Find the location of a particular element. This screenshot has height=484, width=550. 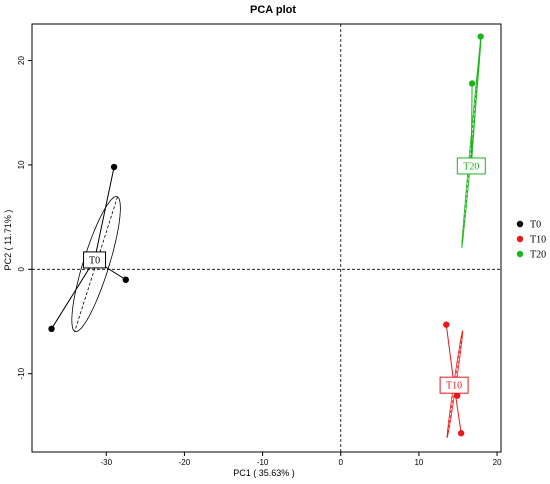

centroid-label: T10 is located at coordinates (454, 386).